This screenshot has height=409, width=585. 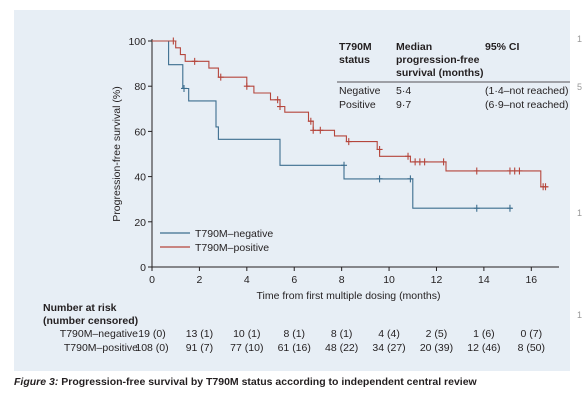 What do you see at coordinates (437, 280) in the screenshot?
I see `x-tick-label: 12` at bounding box center [437, 280].